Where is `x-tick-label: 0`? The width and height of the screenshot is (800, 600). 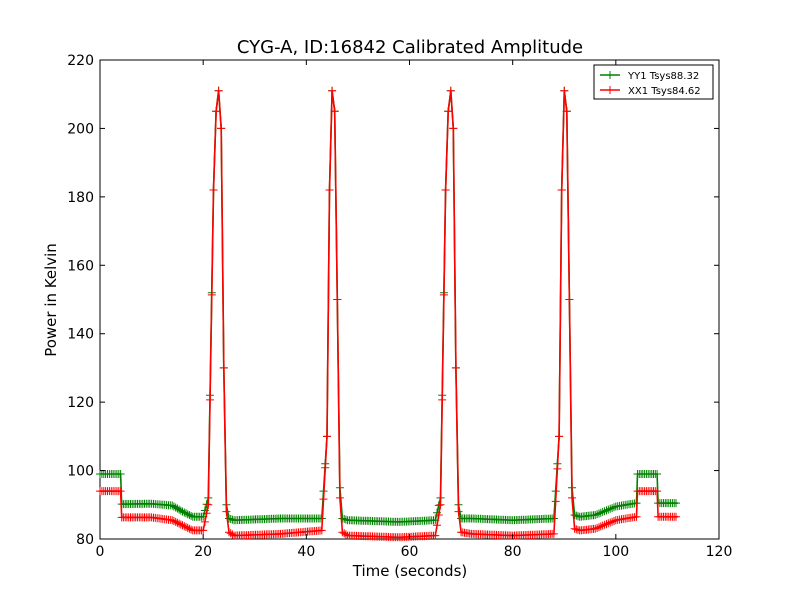 x-tick-label: 0 is located at coordinates (100, 552).